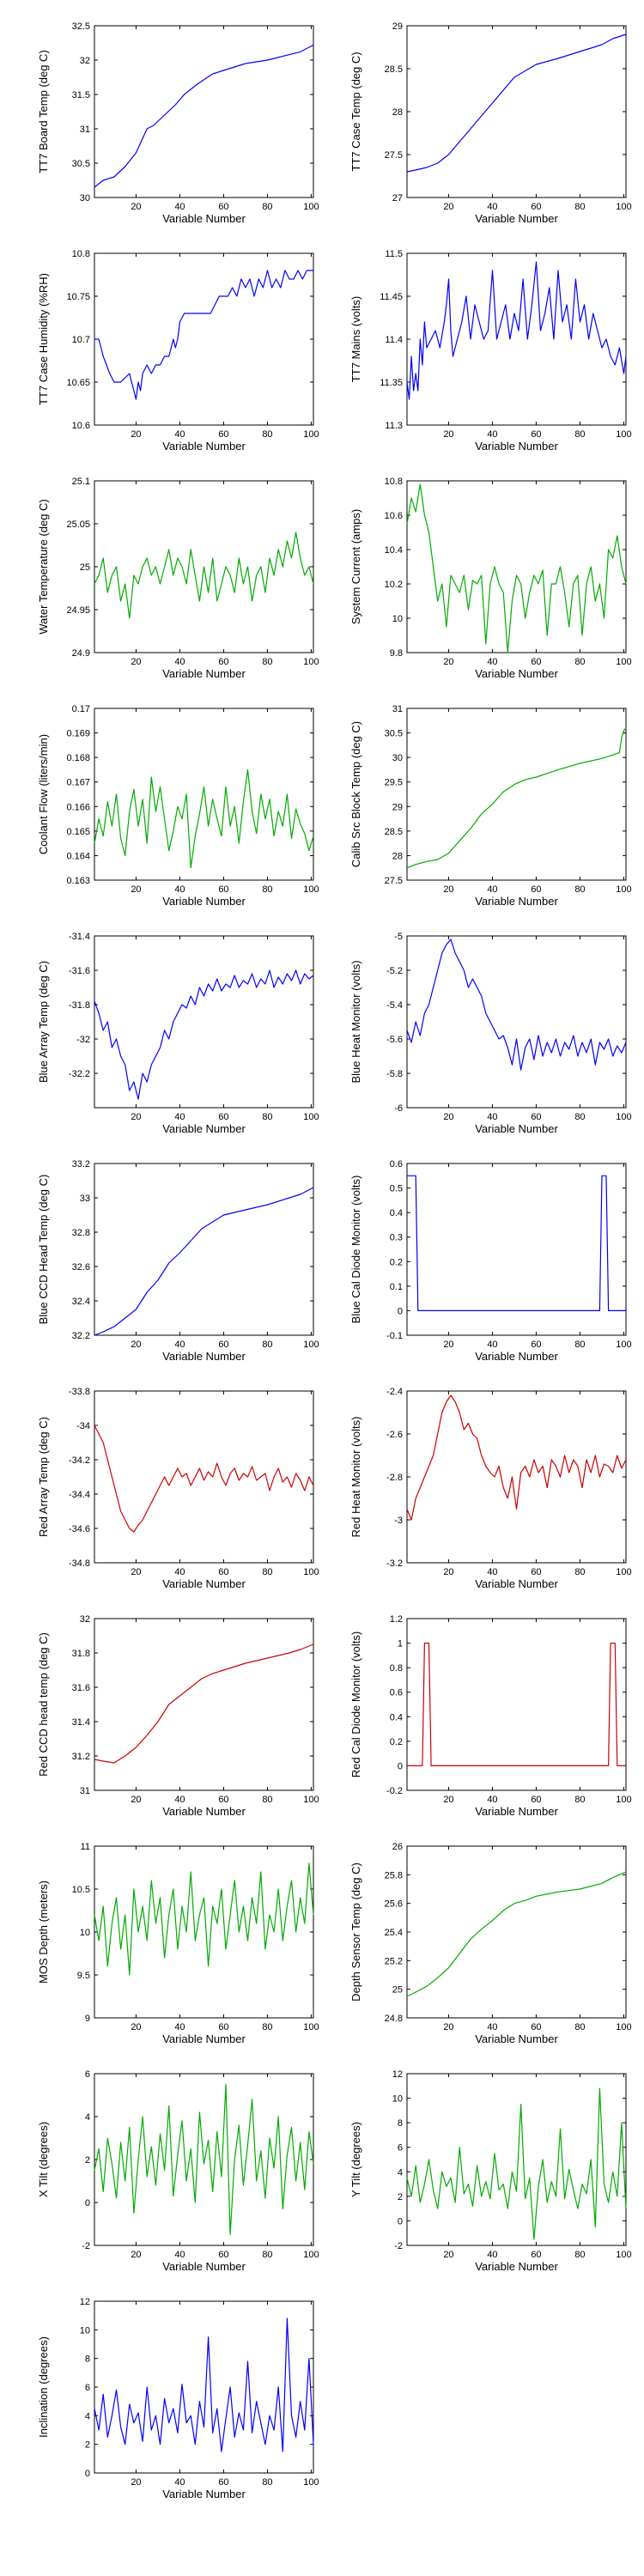 Image resolution: width=644 pixels, height=2576 pixels. Describe the element at coordinates (397, 1262) in the screenshot. I see `y-tick-label: 0.2` at that location.